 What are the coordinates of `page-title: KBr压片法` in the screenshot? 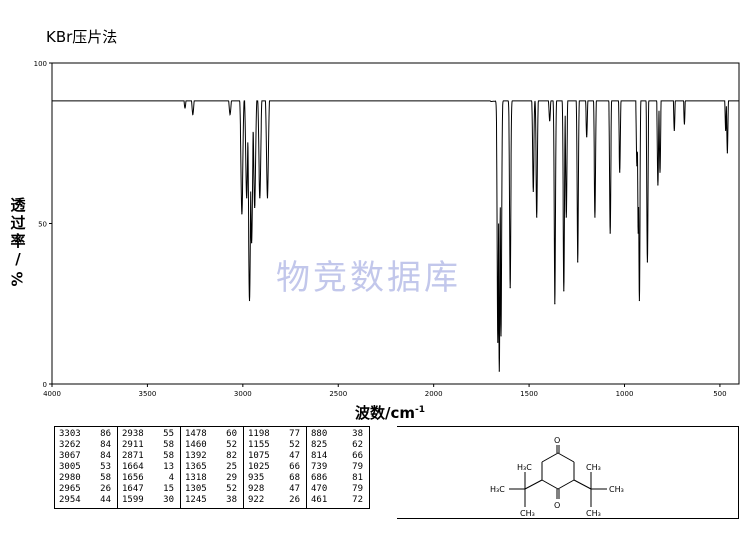 It's located at (82, 37).